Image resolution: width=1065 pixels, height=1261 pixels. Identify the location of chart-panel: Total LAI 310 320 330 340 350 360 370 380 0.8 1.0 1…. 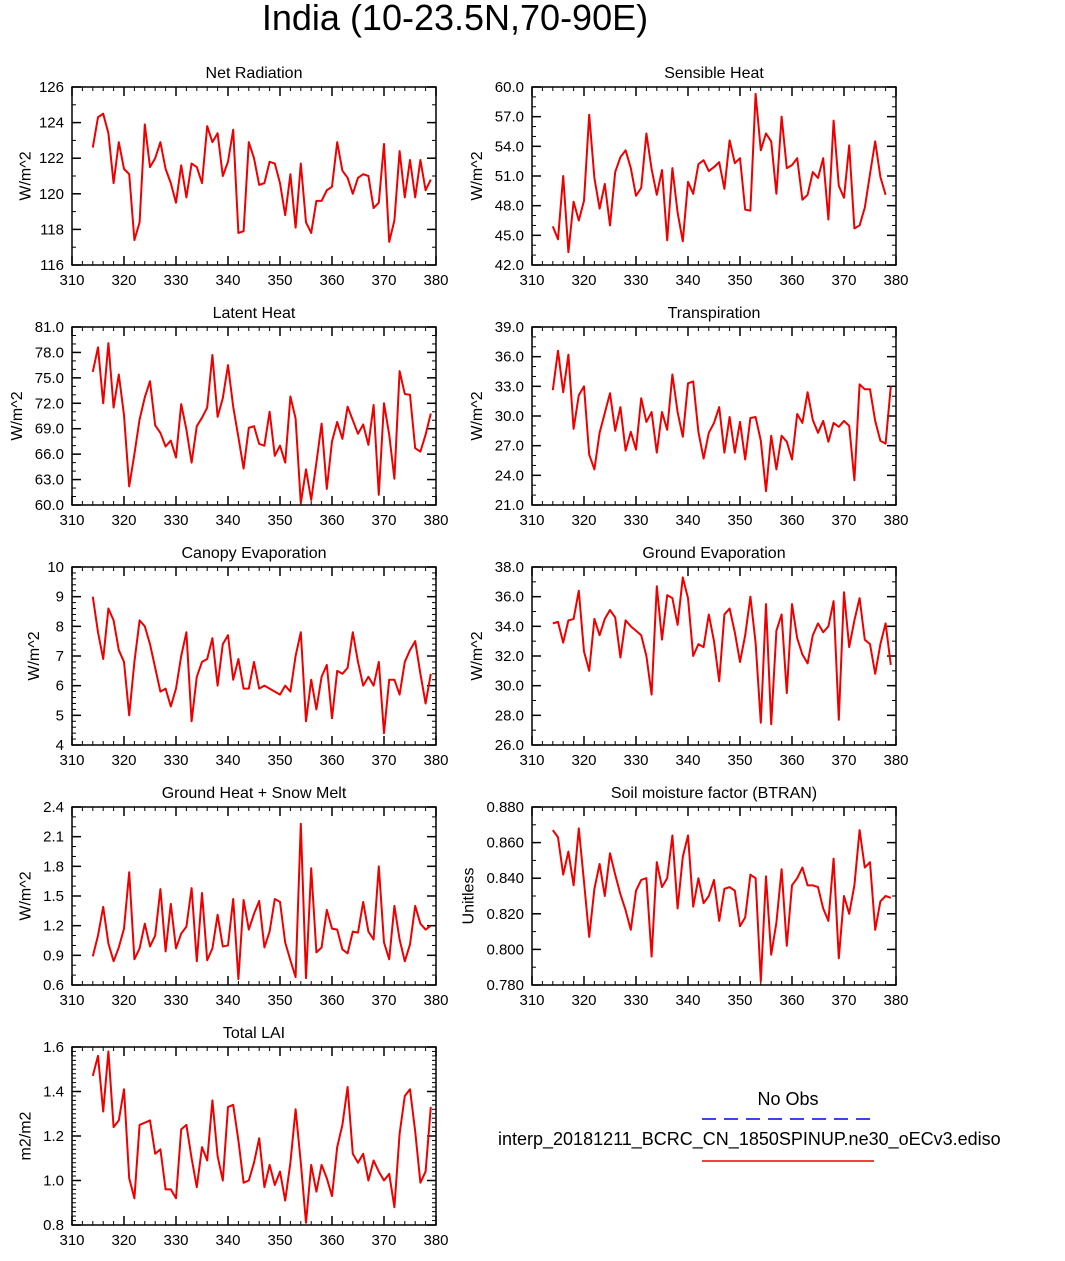
(233, 1137).